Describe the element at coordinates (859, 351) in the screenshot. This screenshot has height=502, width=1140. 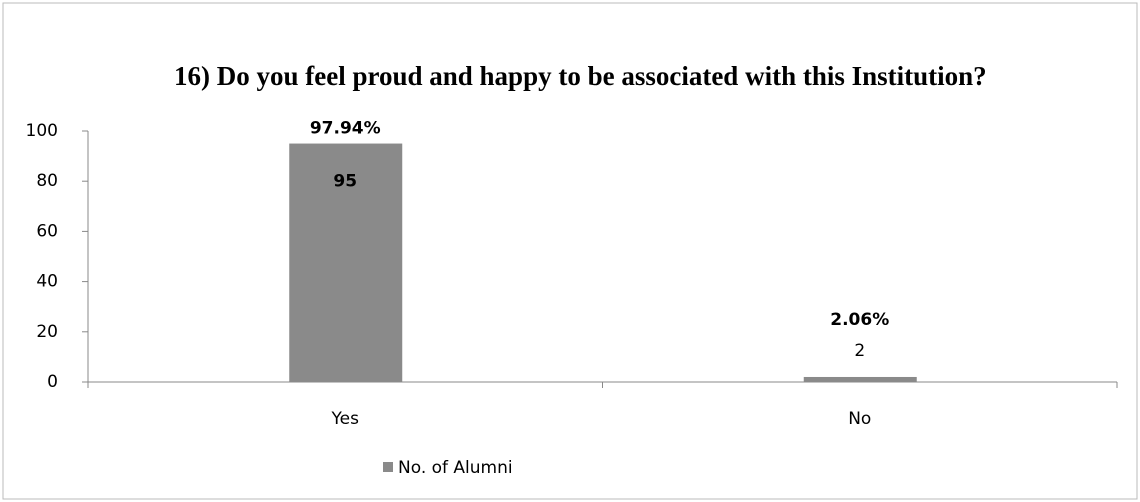
I see `data-label: 2` at that location.